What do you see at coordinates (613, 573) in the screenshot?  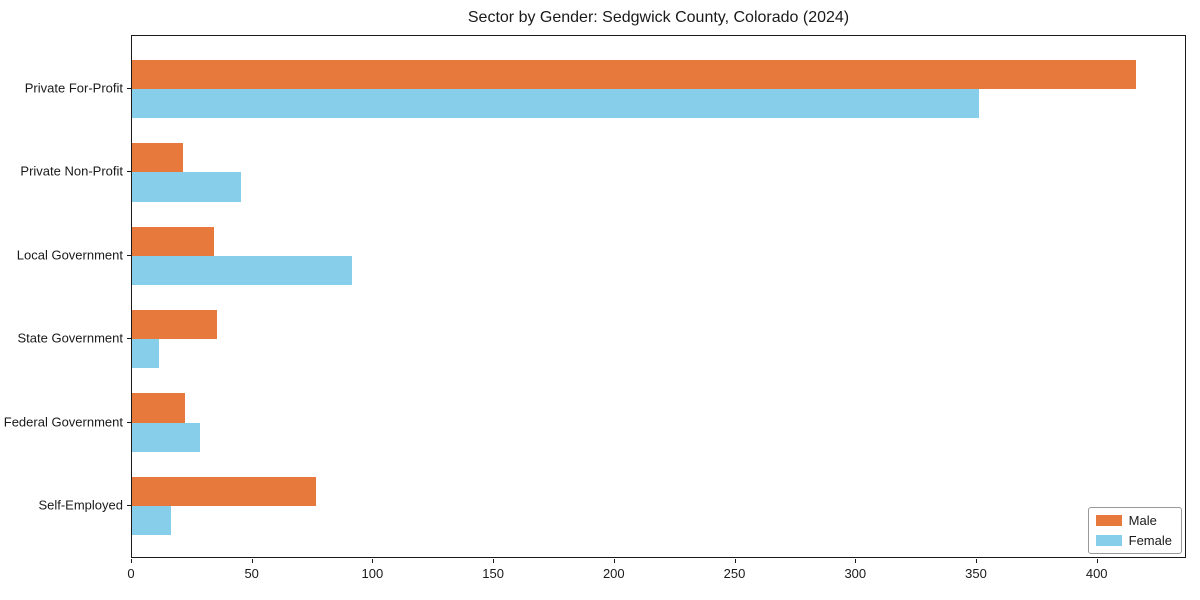 I see `x-tick-label: 200` at bounding box center [613, 573].